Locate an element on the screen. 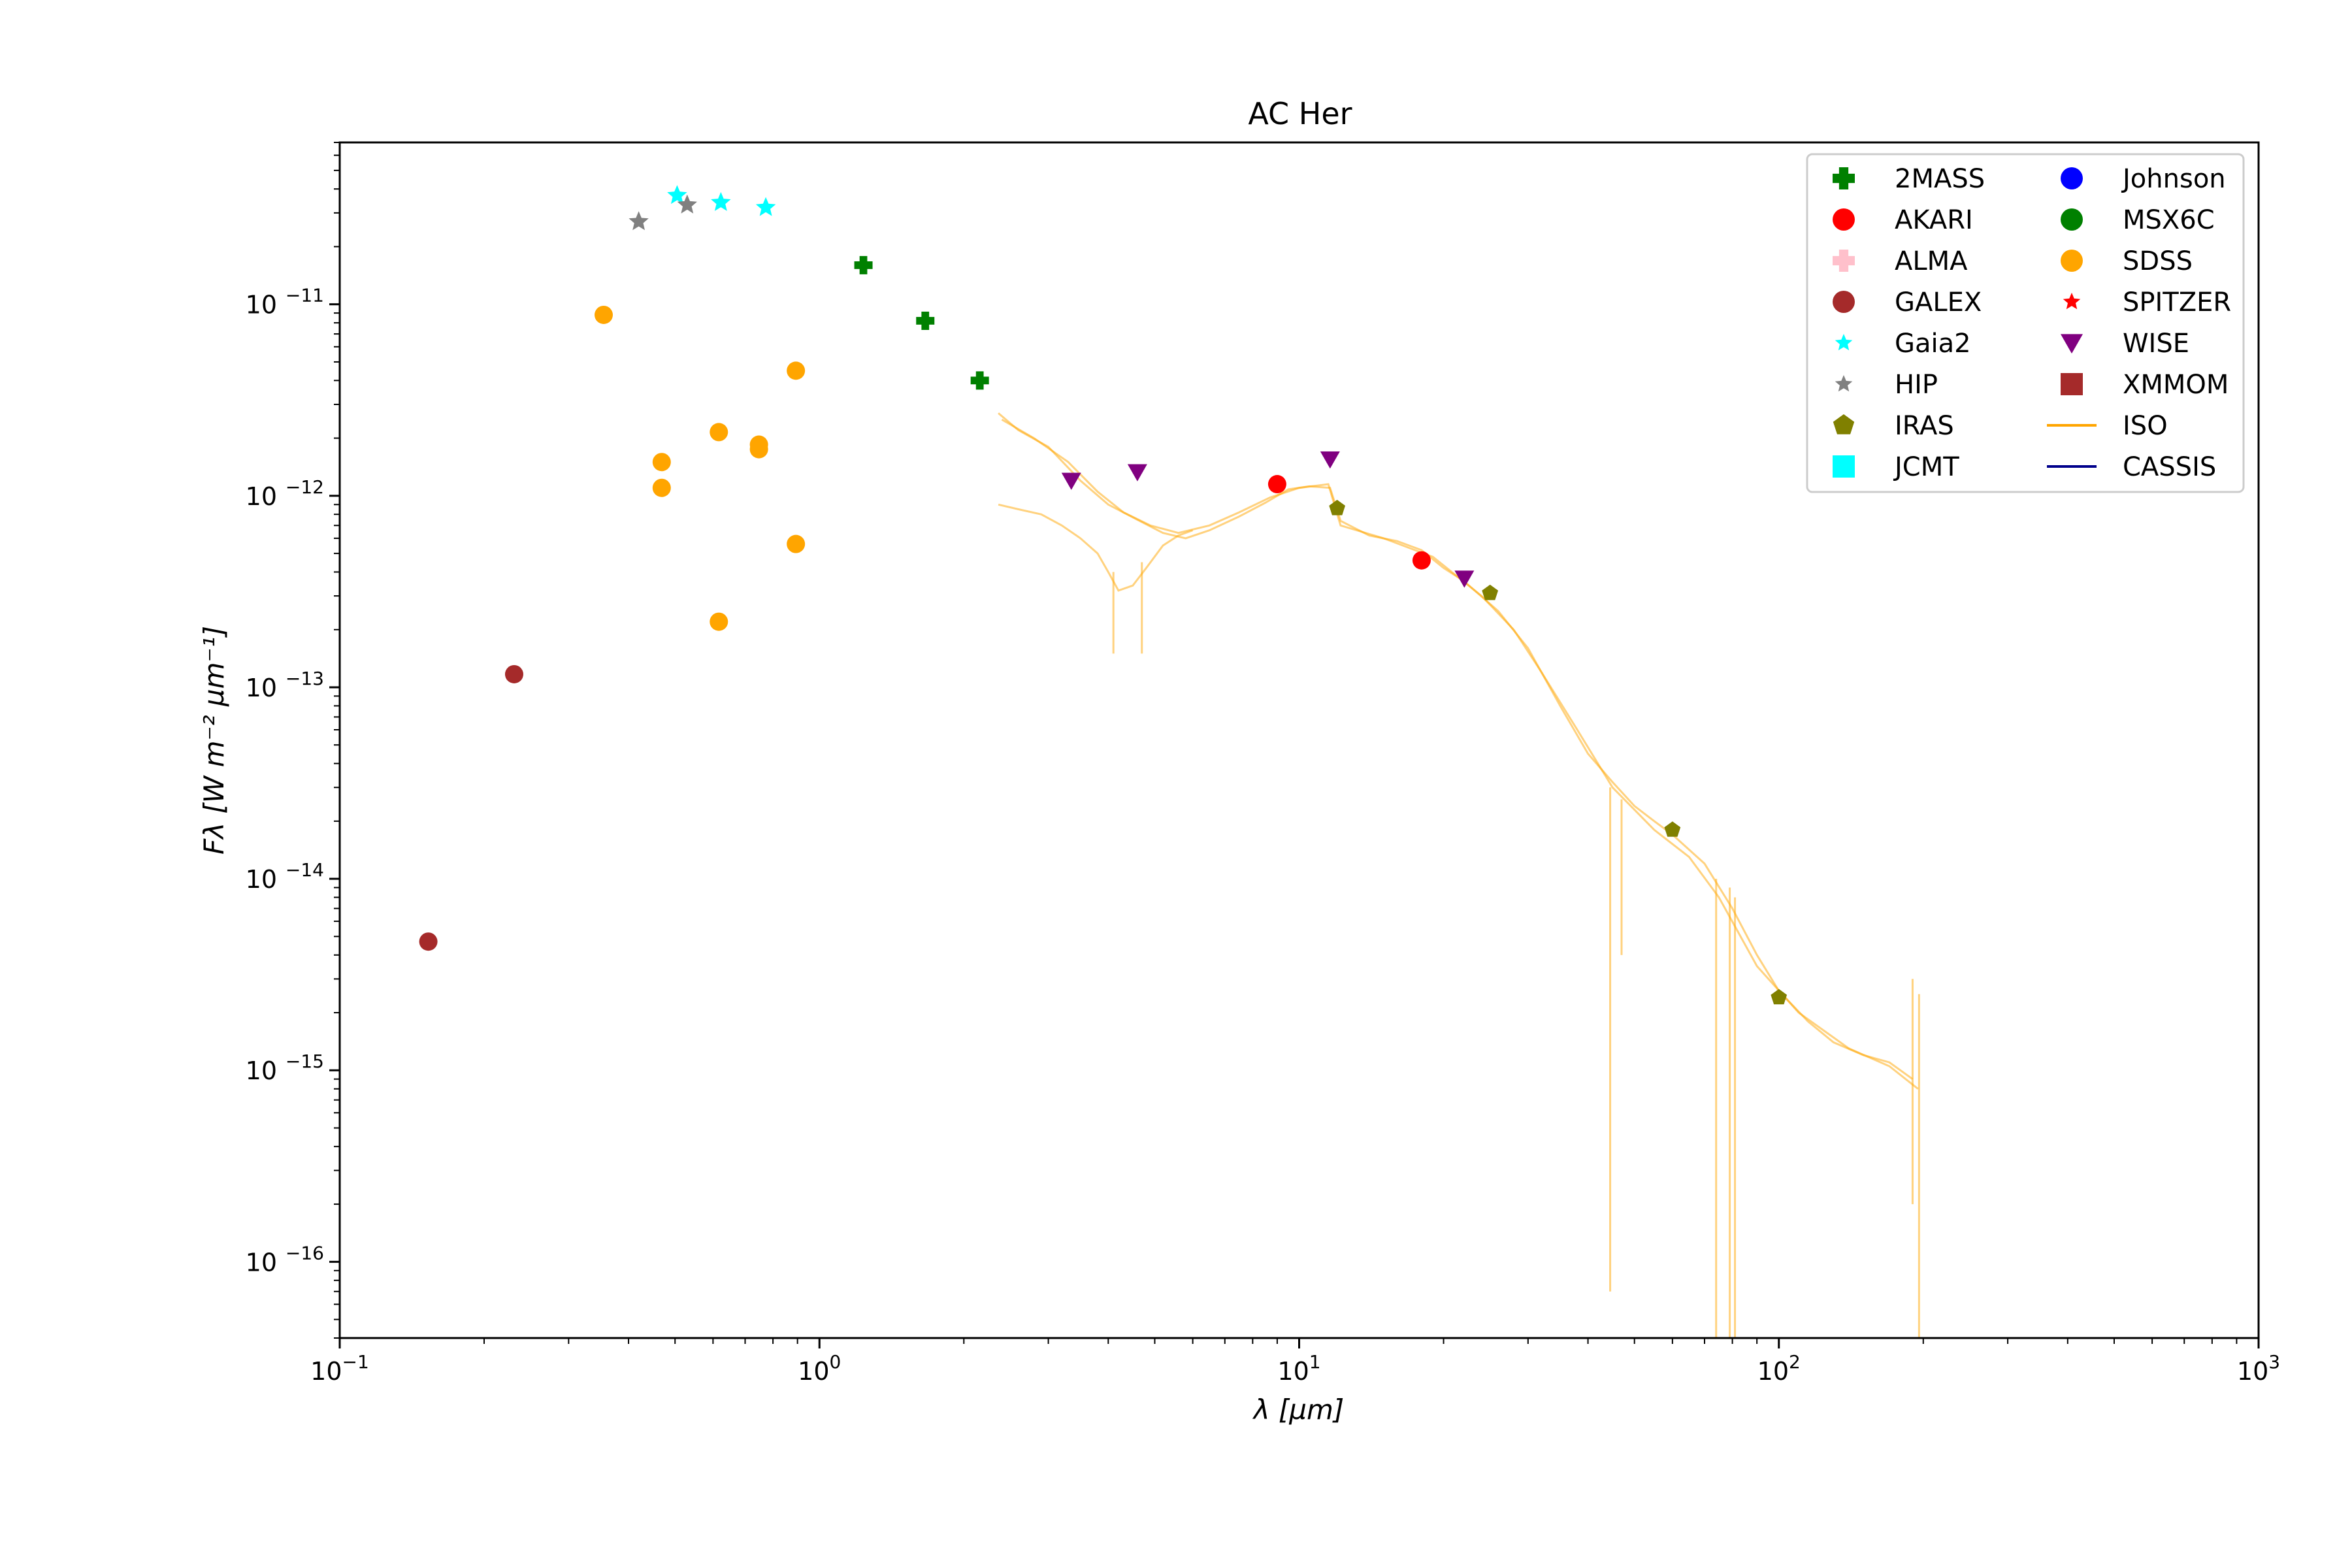 The image size is (2352, 1568). legend-marker-johnson is located at coordinates (2072, 178).